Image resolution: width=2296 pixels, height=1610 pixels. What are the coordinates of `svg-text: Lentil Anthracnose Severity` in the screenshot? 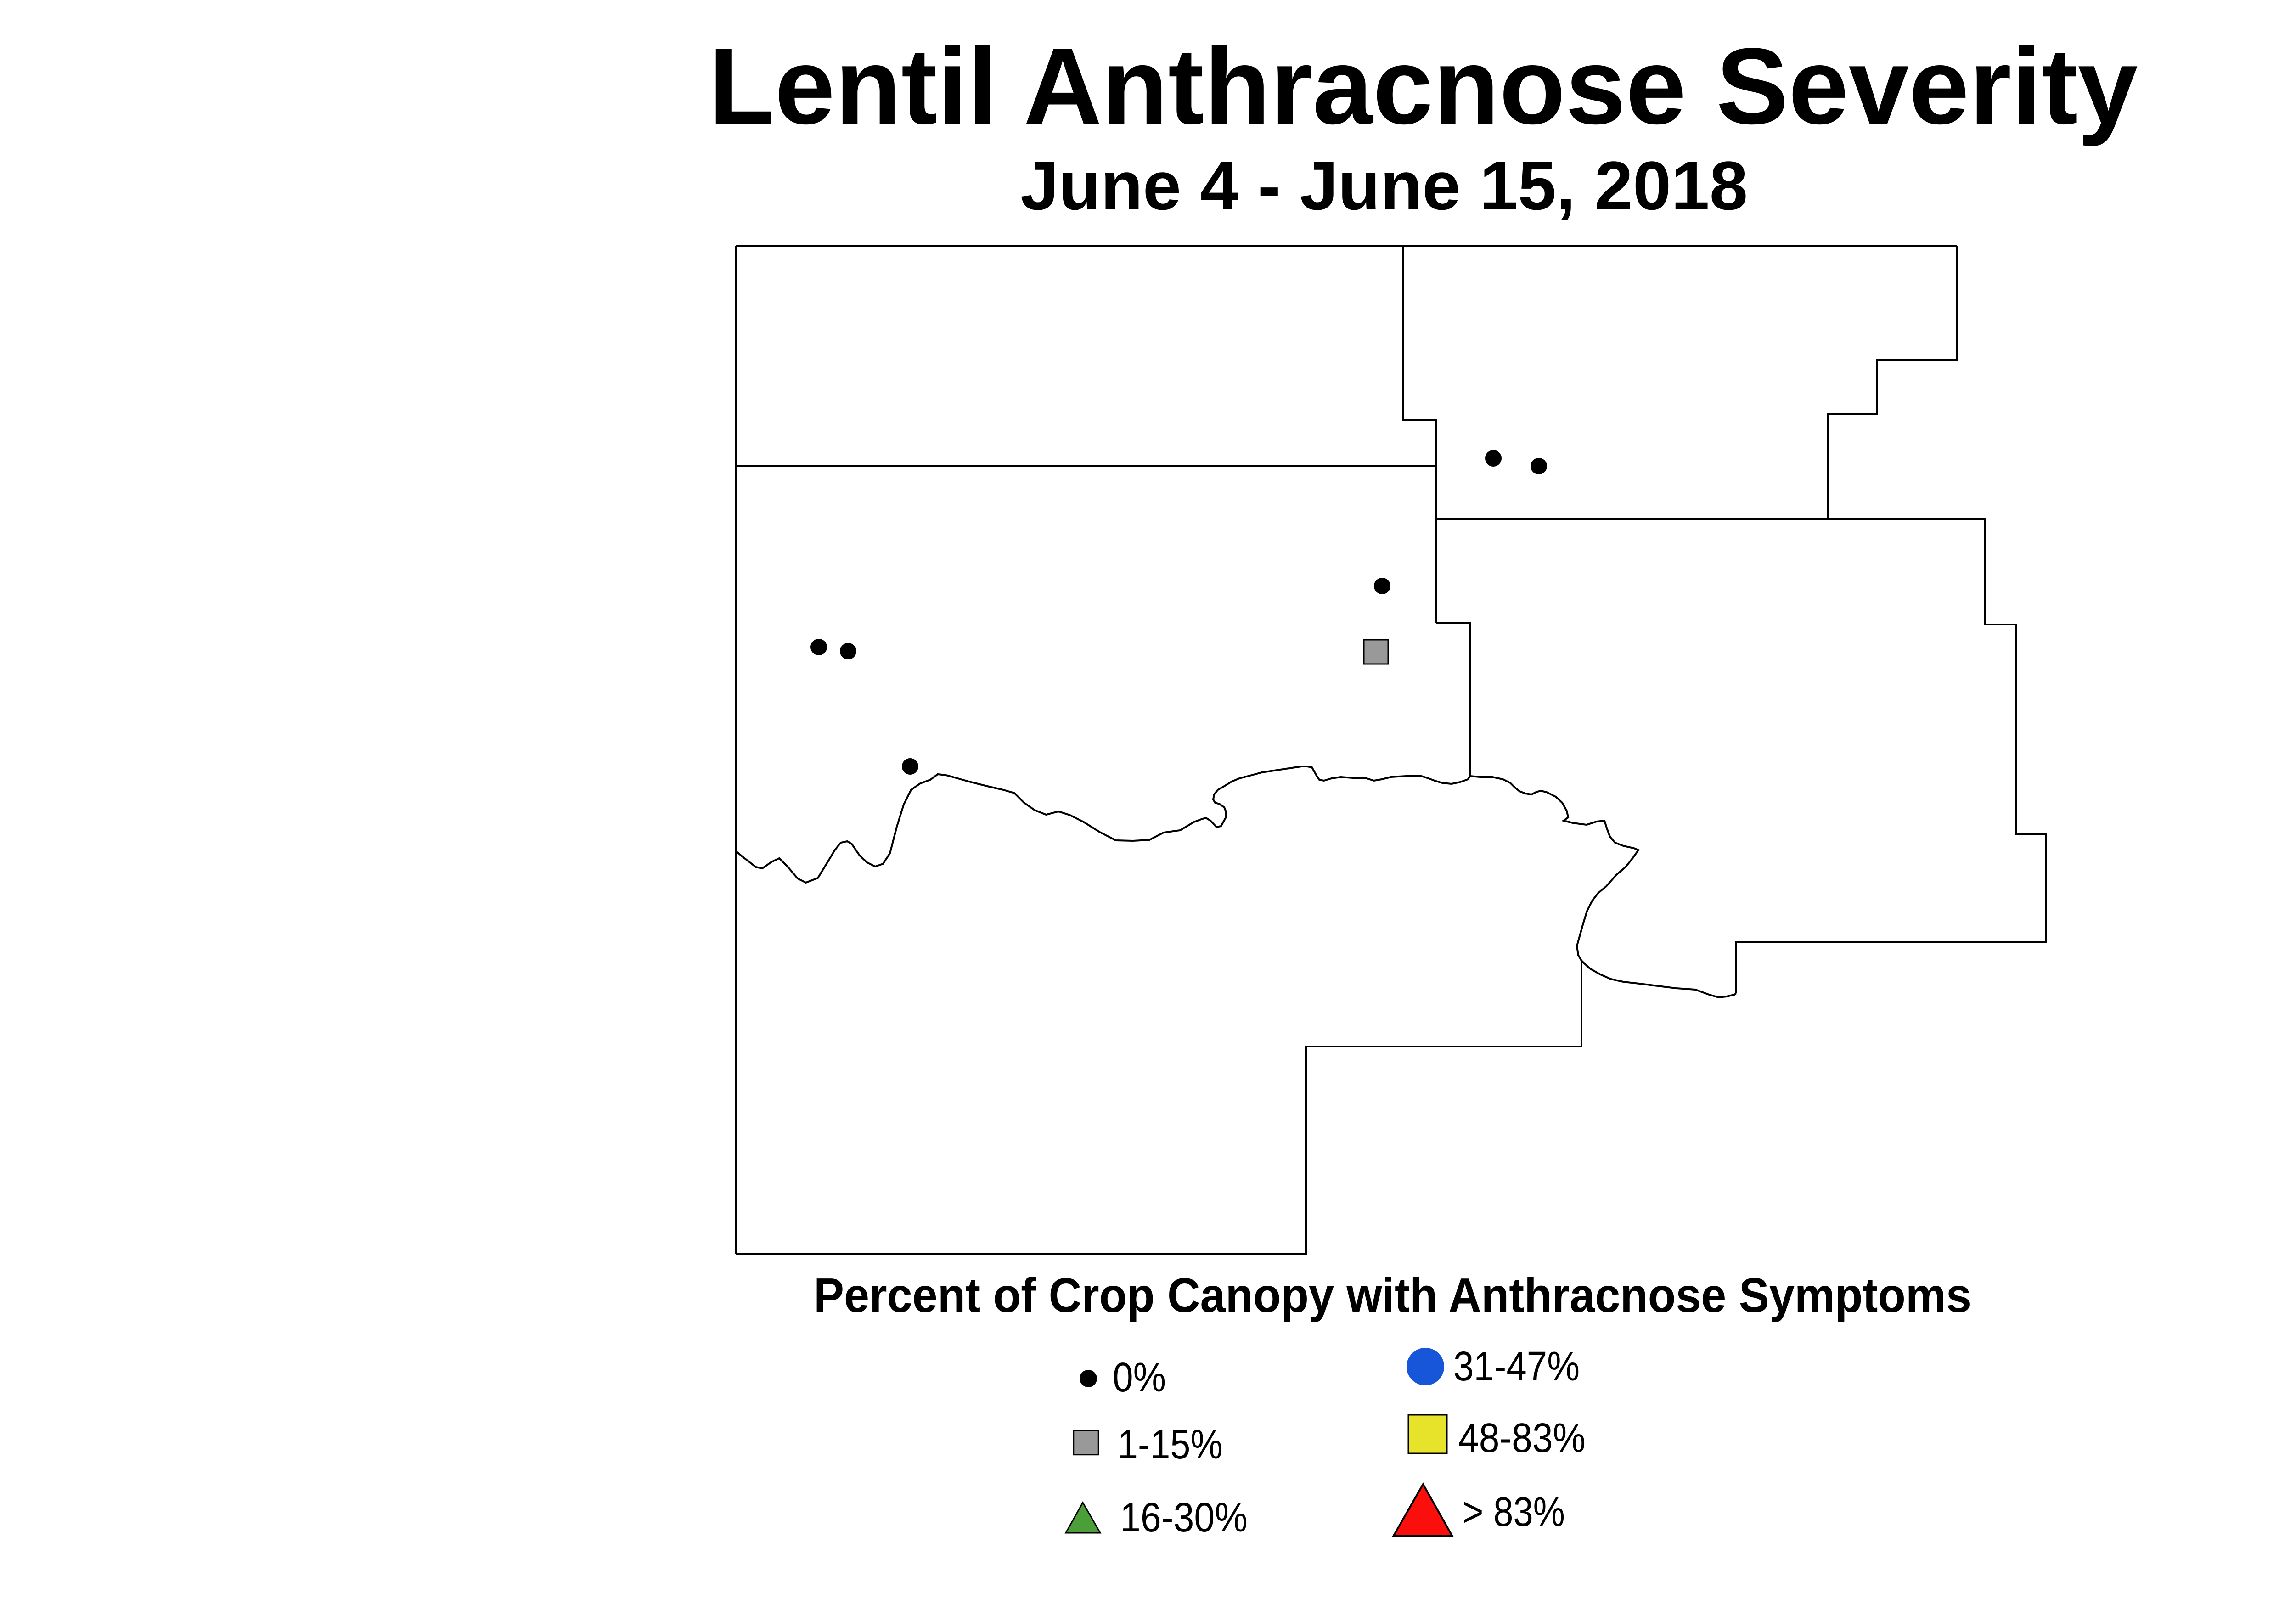 It's located at (1423, 86).